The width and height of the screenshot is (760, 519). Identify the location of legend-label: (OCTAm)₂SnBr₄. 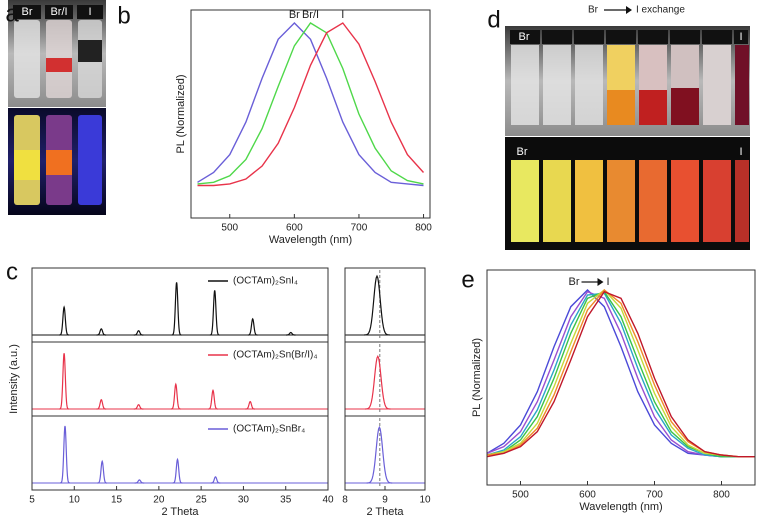
(269, 429).